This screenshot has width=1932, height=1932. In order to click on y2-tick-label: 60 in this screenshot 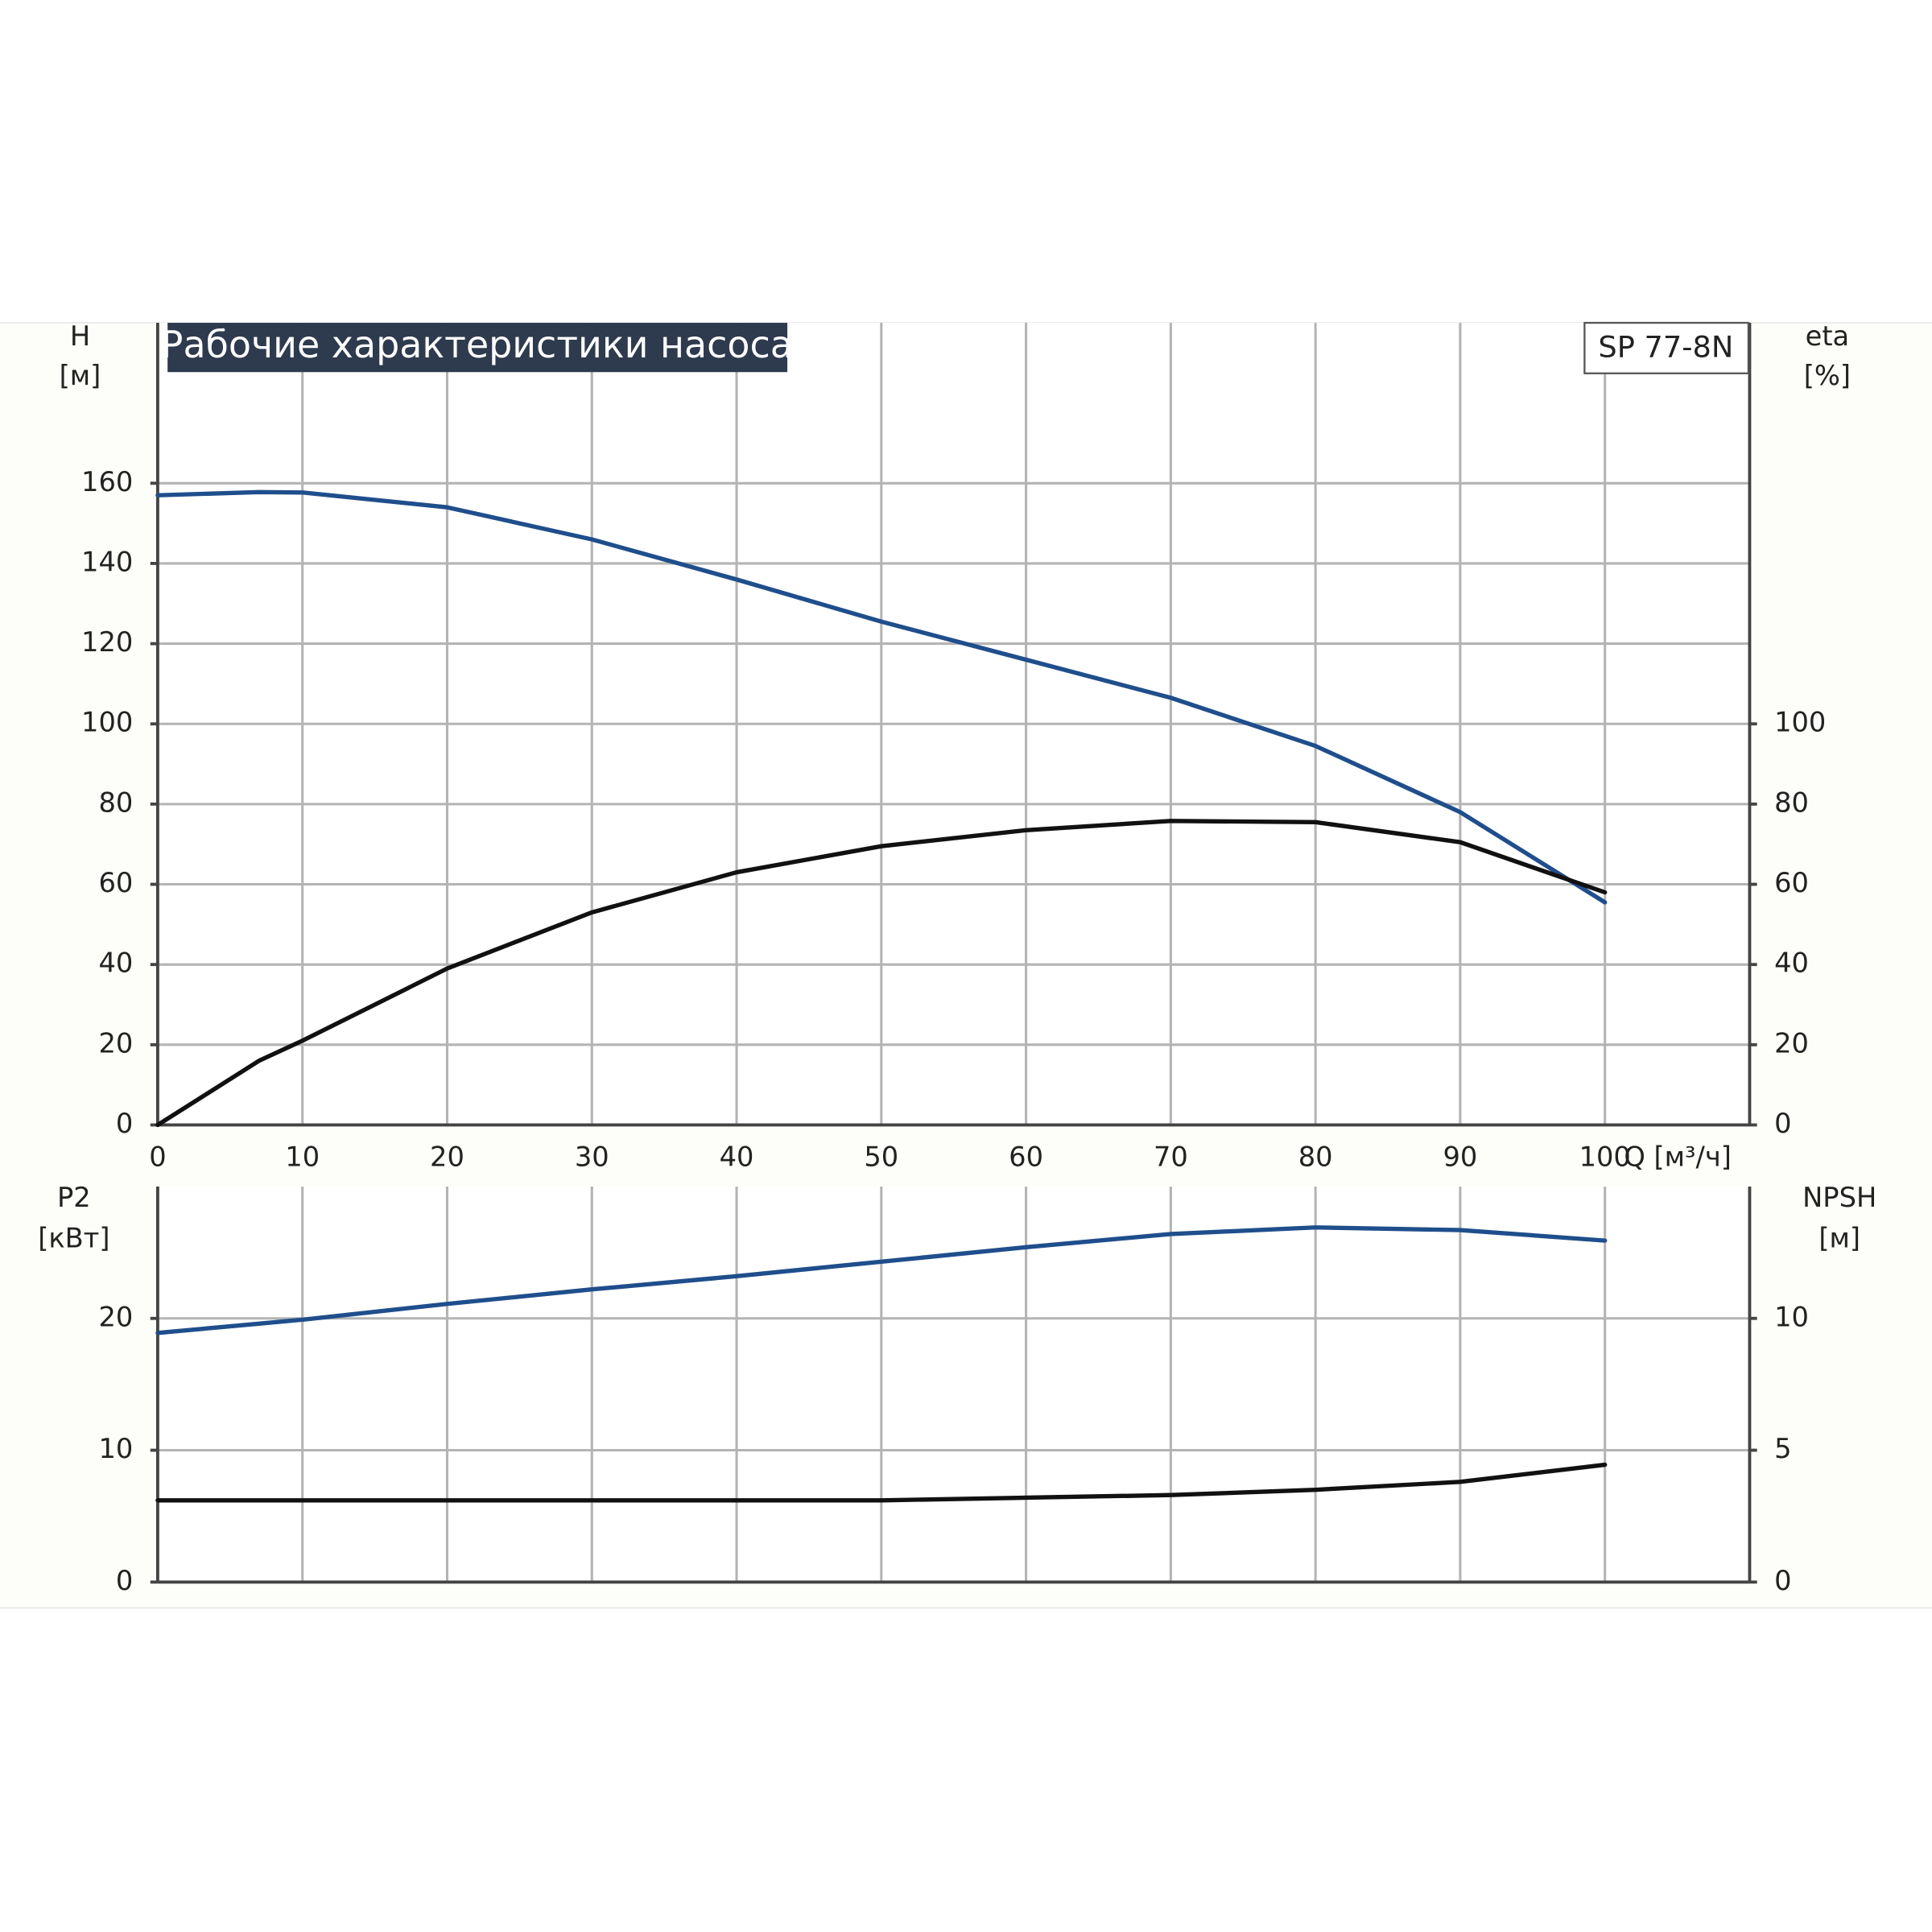, I will do `click(1791, 883)`.